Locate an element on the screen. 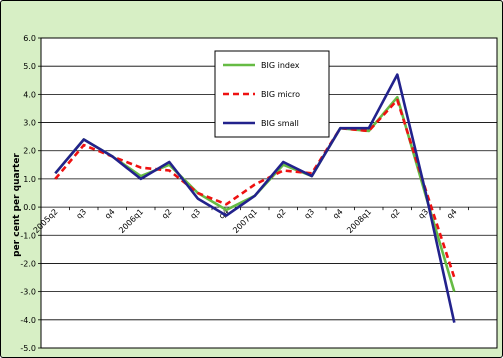 Image resolution: width=503 pixels, height=358 pixels. y-axis-label: per cent per quarter is located at coordinates (17, 205).